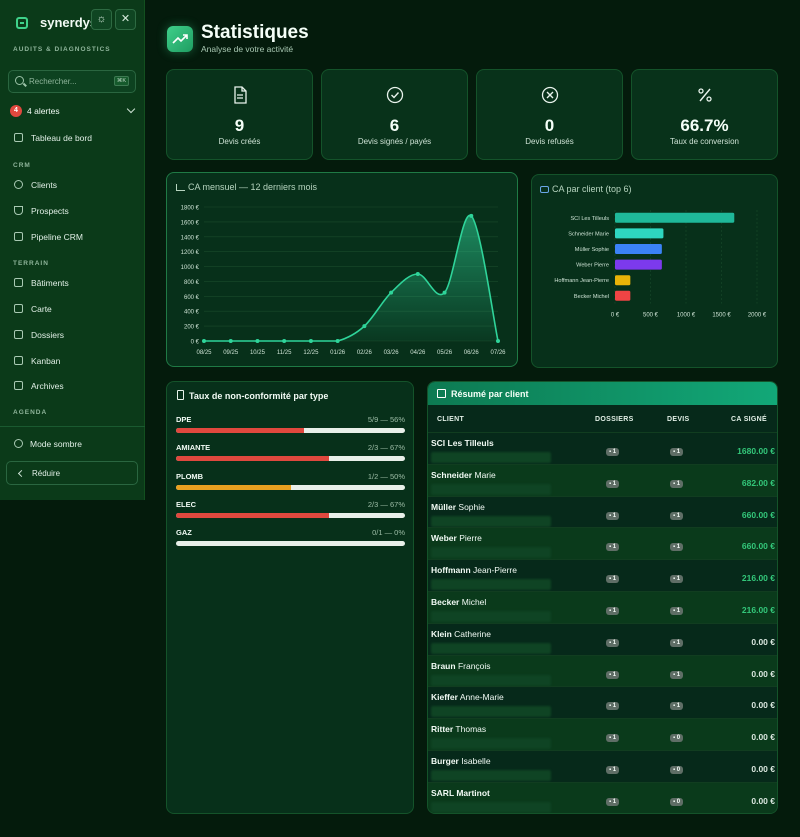 The height and width of the screenshot is (837, 800). What do you see at coordinates (675, 706) in the screenshot?
I see `document-icon: ▪` at bounding box center [675, 706].